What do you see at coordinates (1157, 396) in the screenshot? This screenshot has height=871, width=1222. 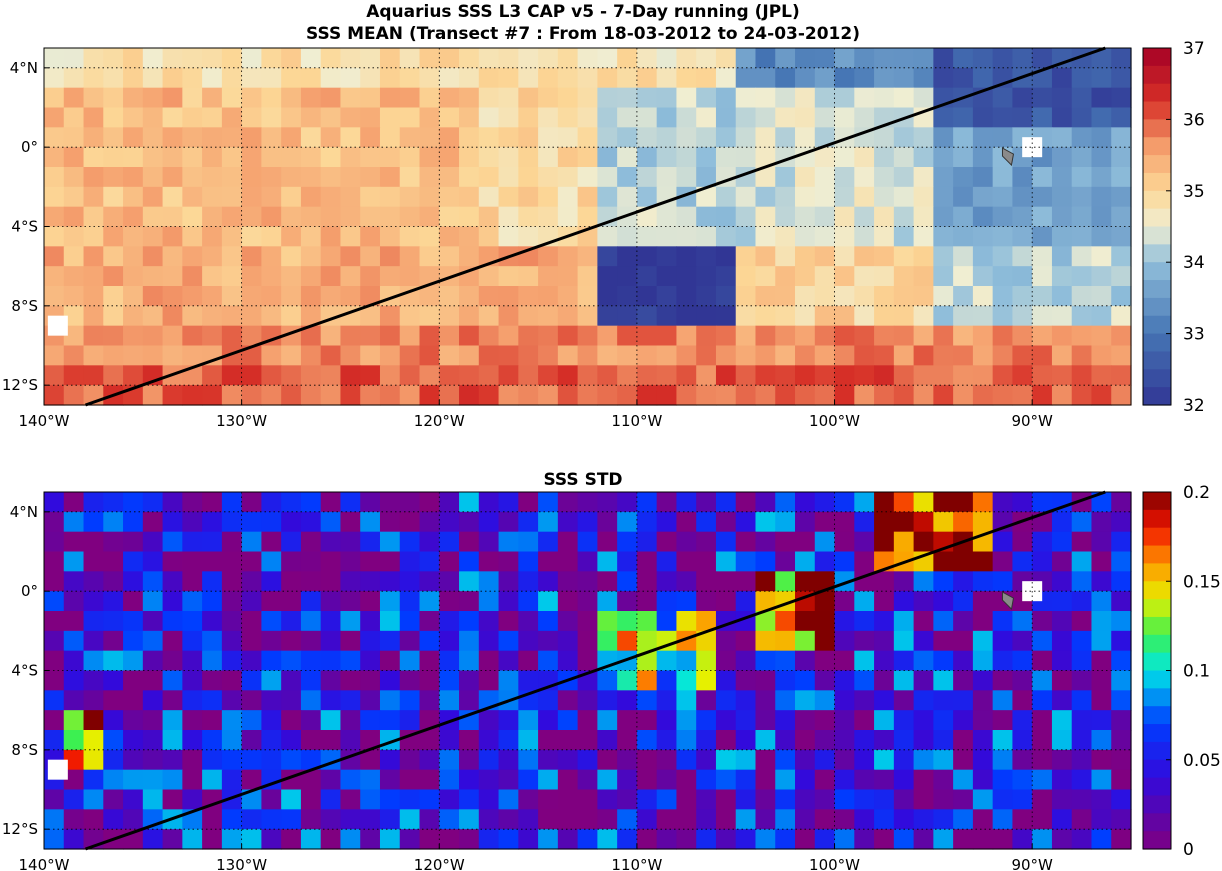 I see `colorbar-segment` at bounding box center [1157, 396].